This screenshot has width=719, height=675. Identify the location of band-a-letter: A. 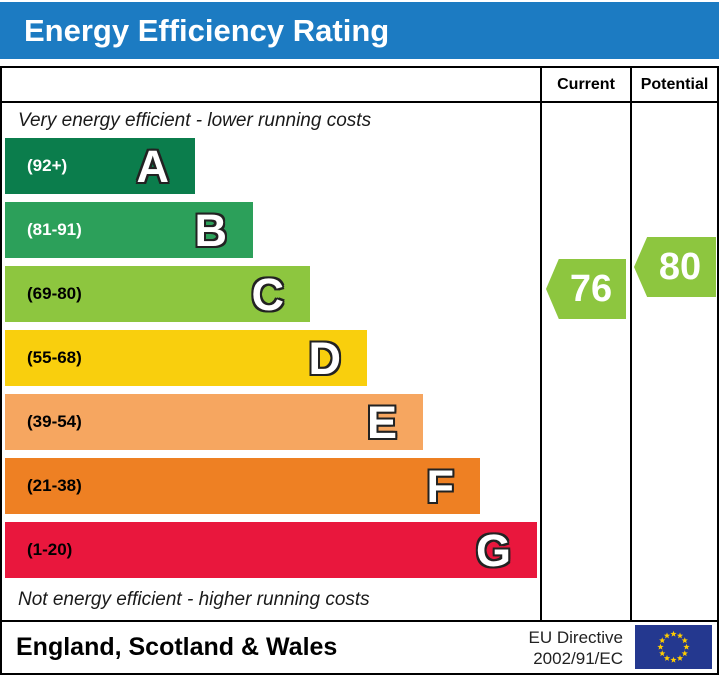
(153, 166).